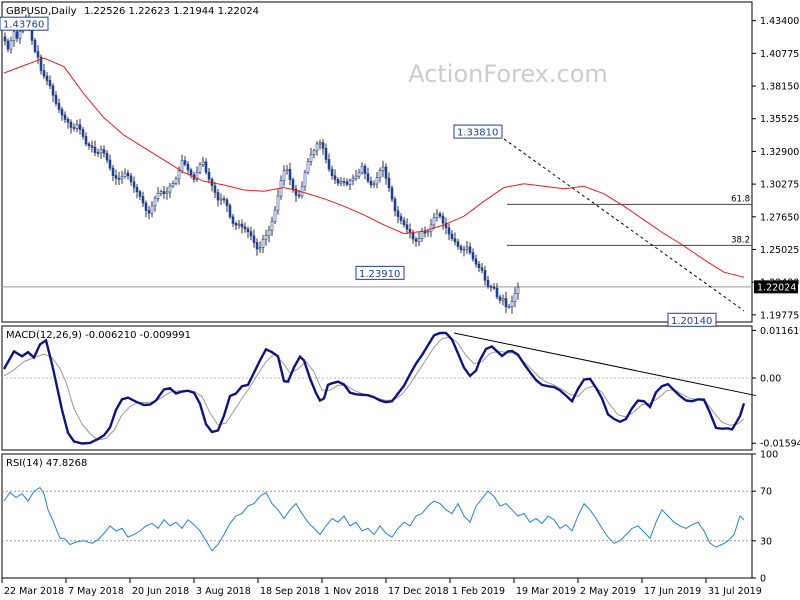 This screenshot has height=600, width=800. Describe the element at coordinates (351, 591) in the screenshot. I see `x-axis-label: 1 Nov 2018` at that location.